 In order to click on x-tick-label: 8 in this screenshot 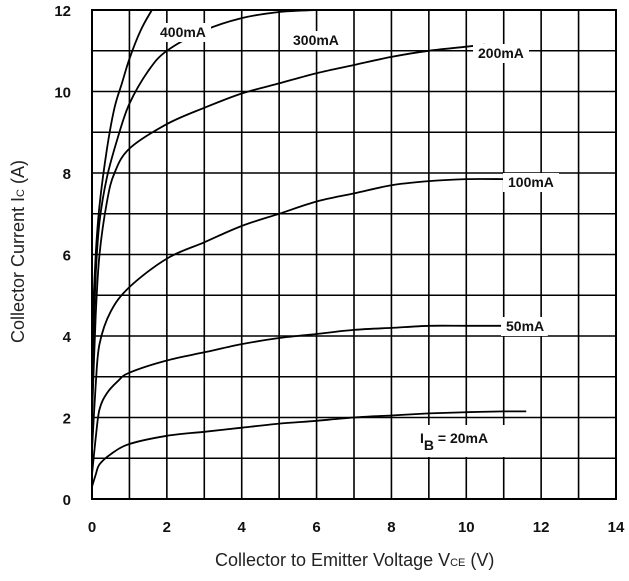, I will do `click(391, 527)`.